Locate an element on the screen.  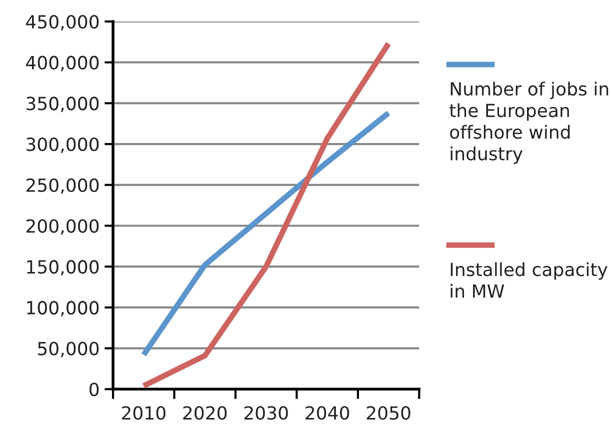
y-tick-label: 100,000 is located at coordinates (63, 308).